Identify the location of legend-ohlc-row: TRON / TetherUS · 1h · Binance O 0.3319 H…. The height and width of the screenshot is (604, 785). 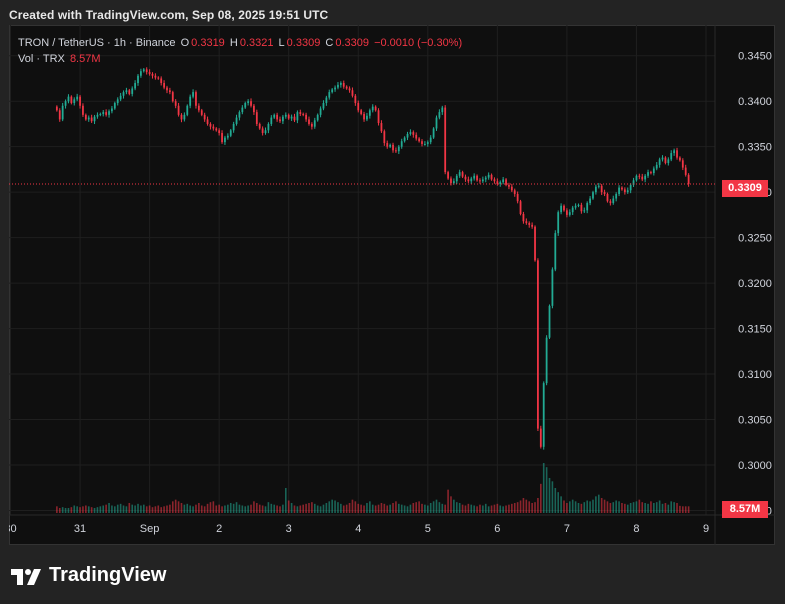
(241, 43).